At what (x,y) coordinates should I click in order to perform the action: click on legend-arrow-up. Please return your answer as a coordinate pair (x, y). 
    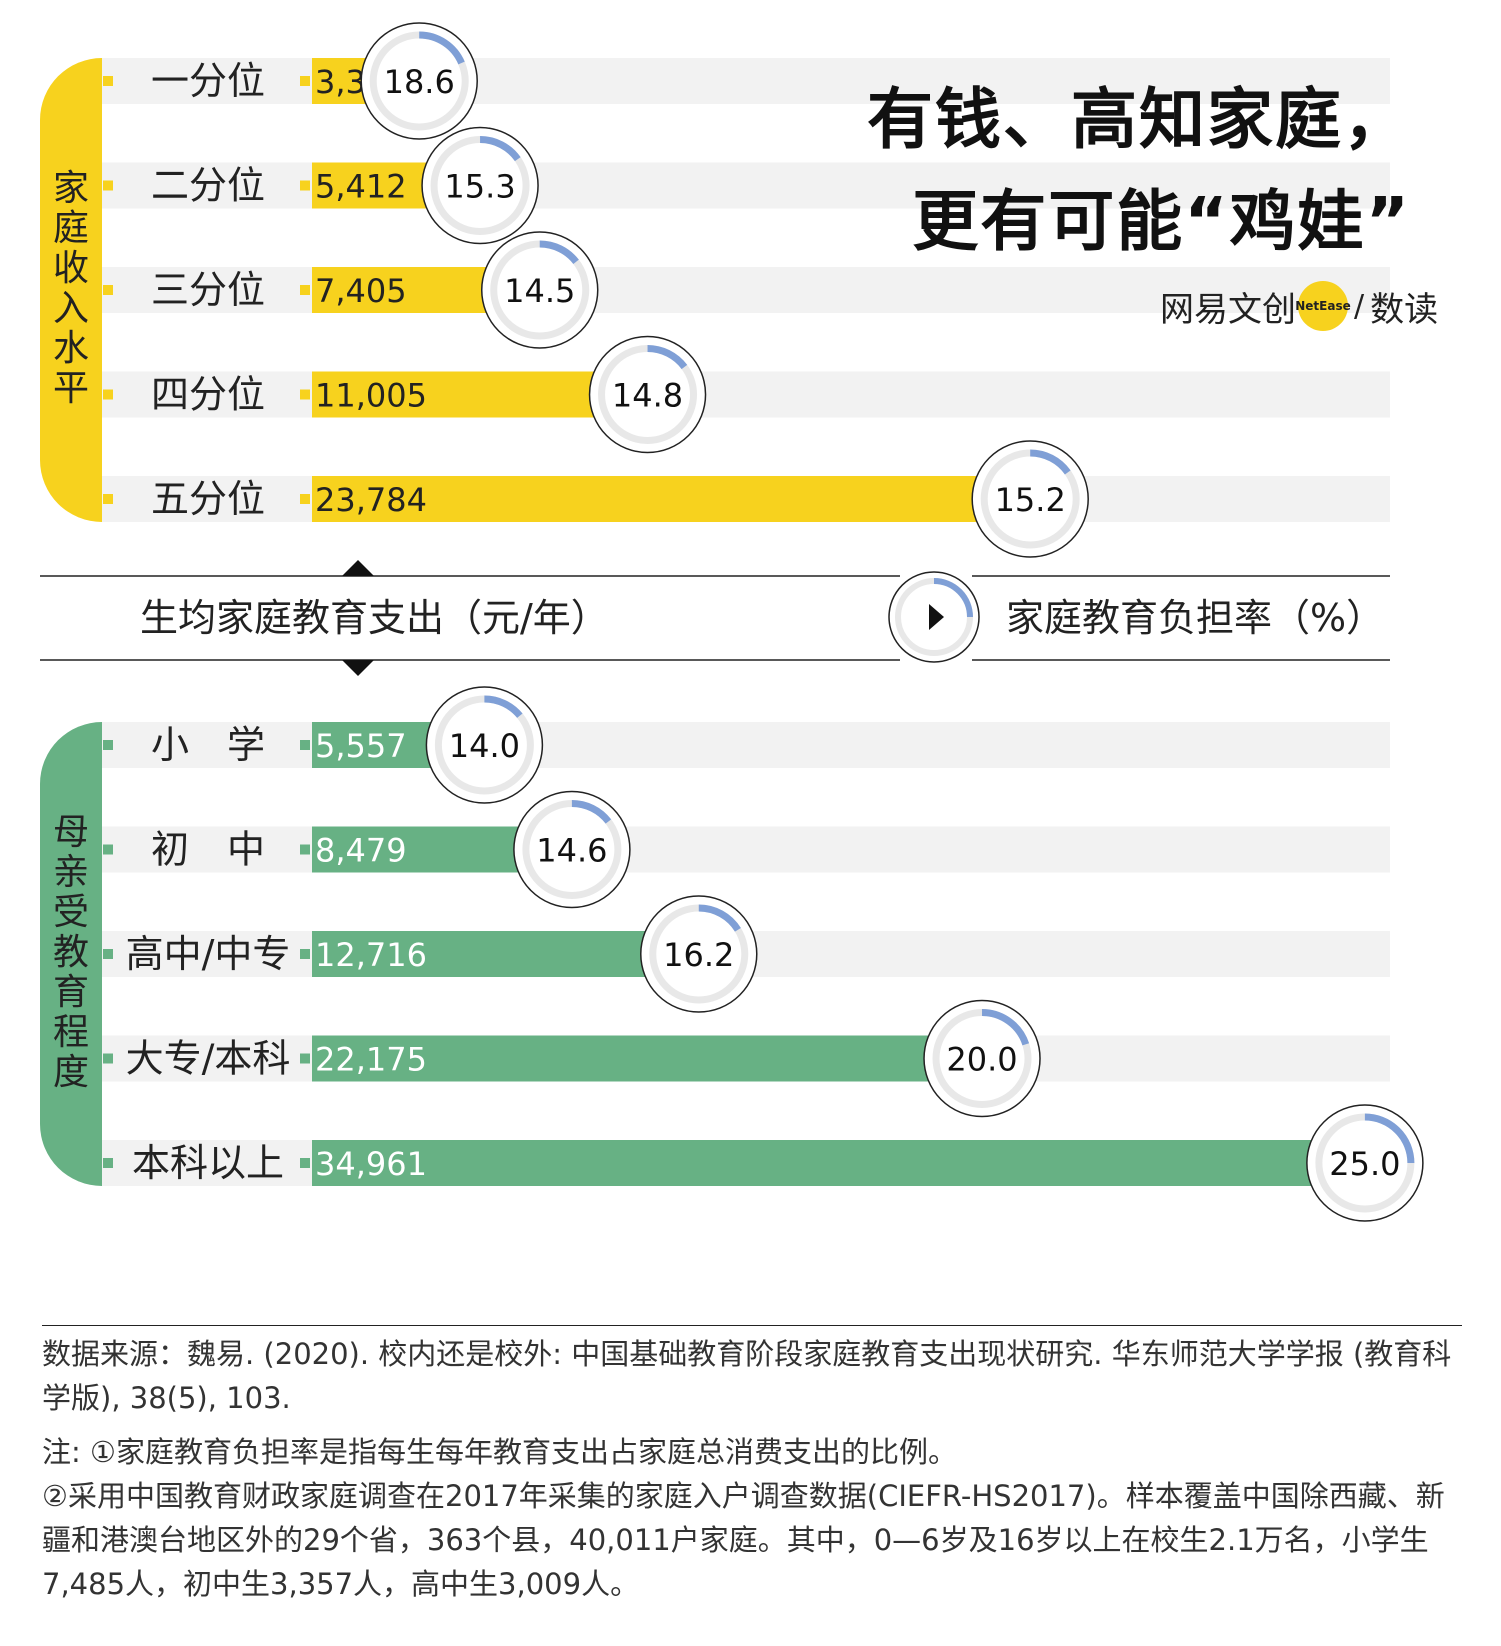
    Looking at the image, I should click on (358, 568).